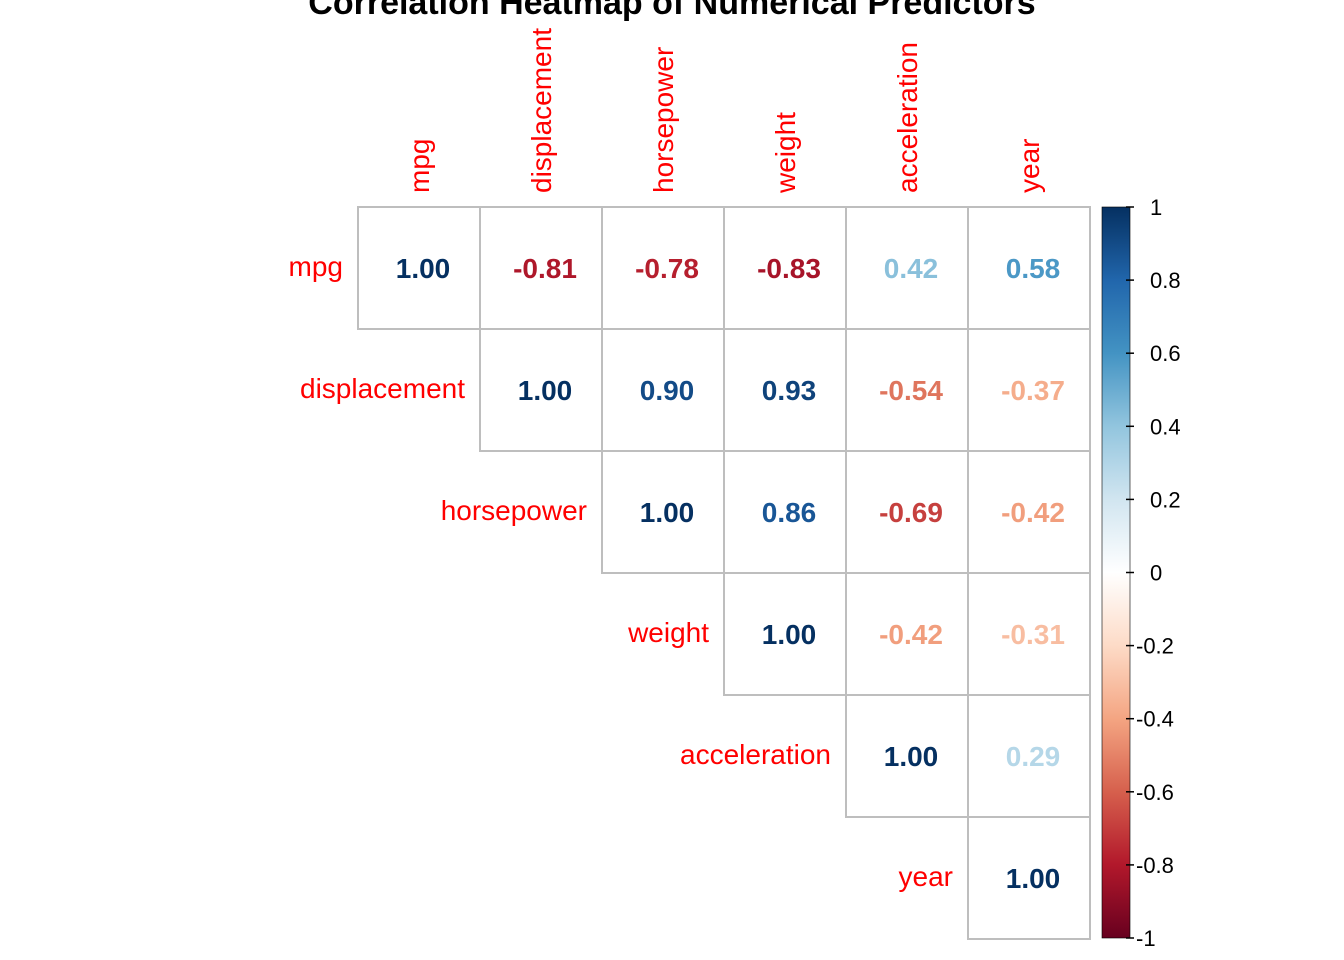  I want to click on column-label-mpg: mpg, so click(419, 166).